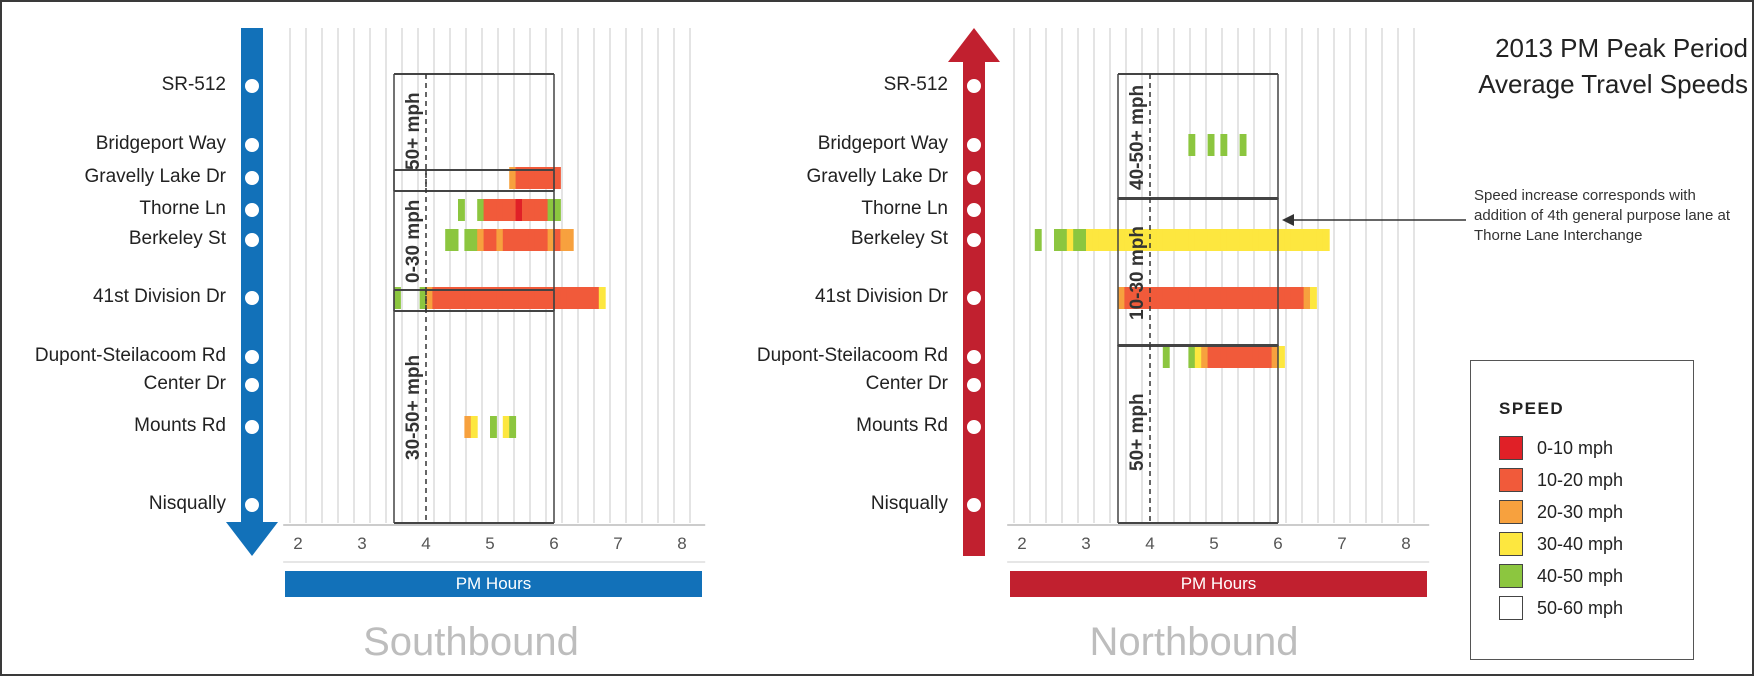 The width and height of the screenshot is (1754, 676). Describe the element at coordinates (252, 276) in the screenshot. I see `direction-arrow-shaft` at that location.